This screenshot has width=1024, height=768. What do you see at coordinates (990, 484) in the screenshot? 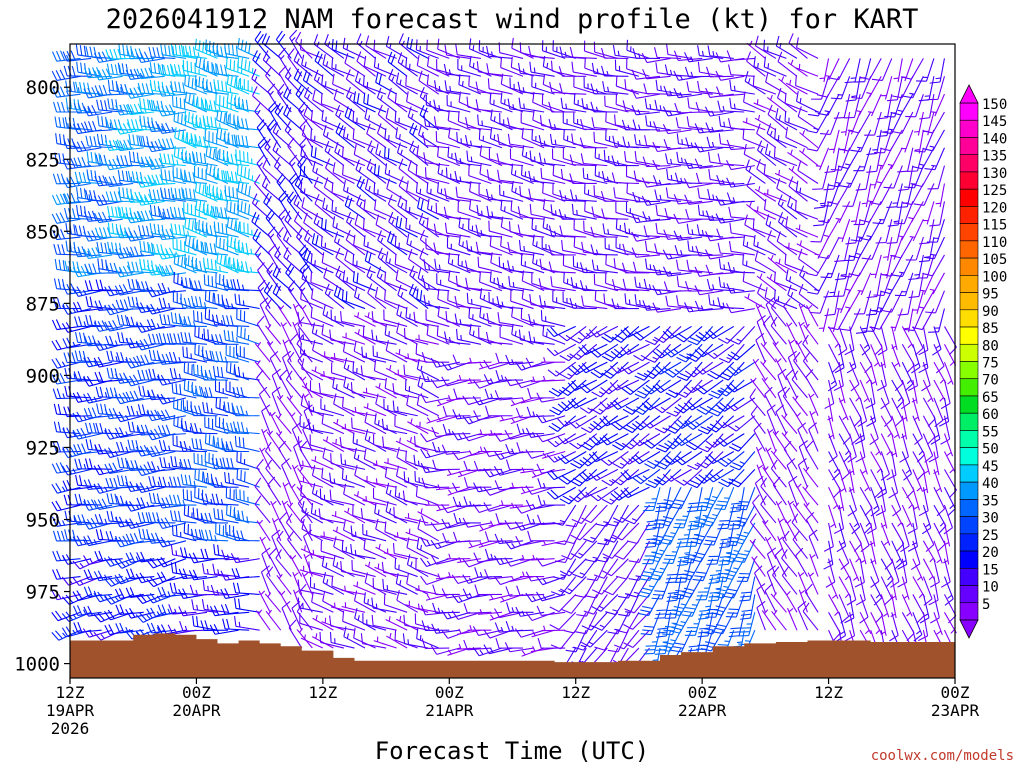
I see `colorbar-label: 40` at bounding box center [990, 484].